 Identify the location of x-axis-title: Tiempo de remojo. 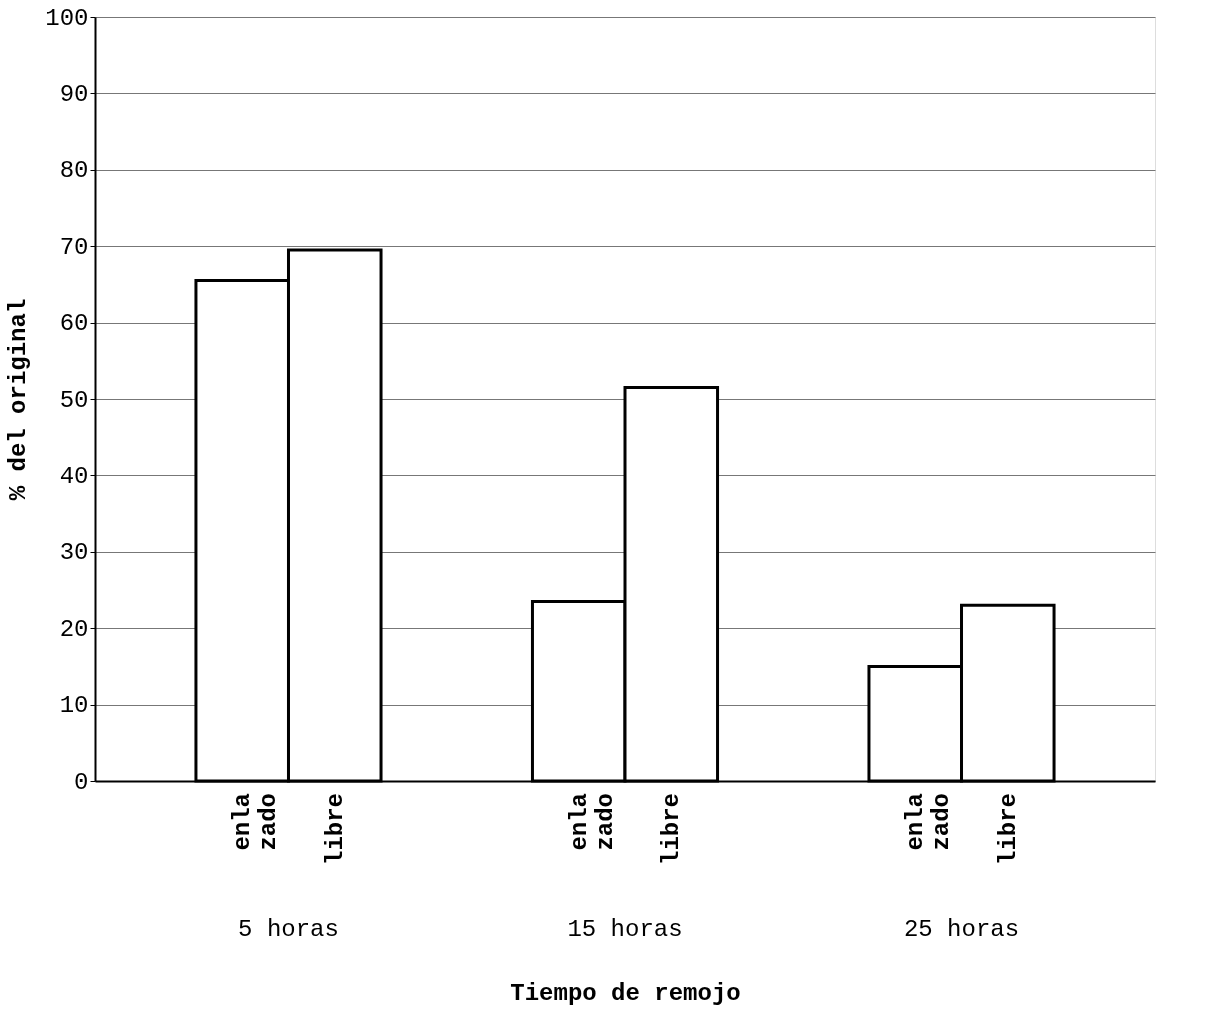
(625, 993).